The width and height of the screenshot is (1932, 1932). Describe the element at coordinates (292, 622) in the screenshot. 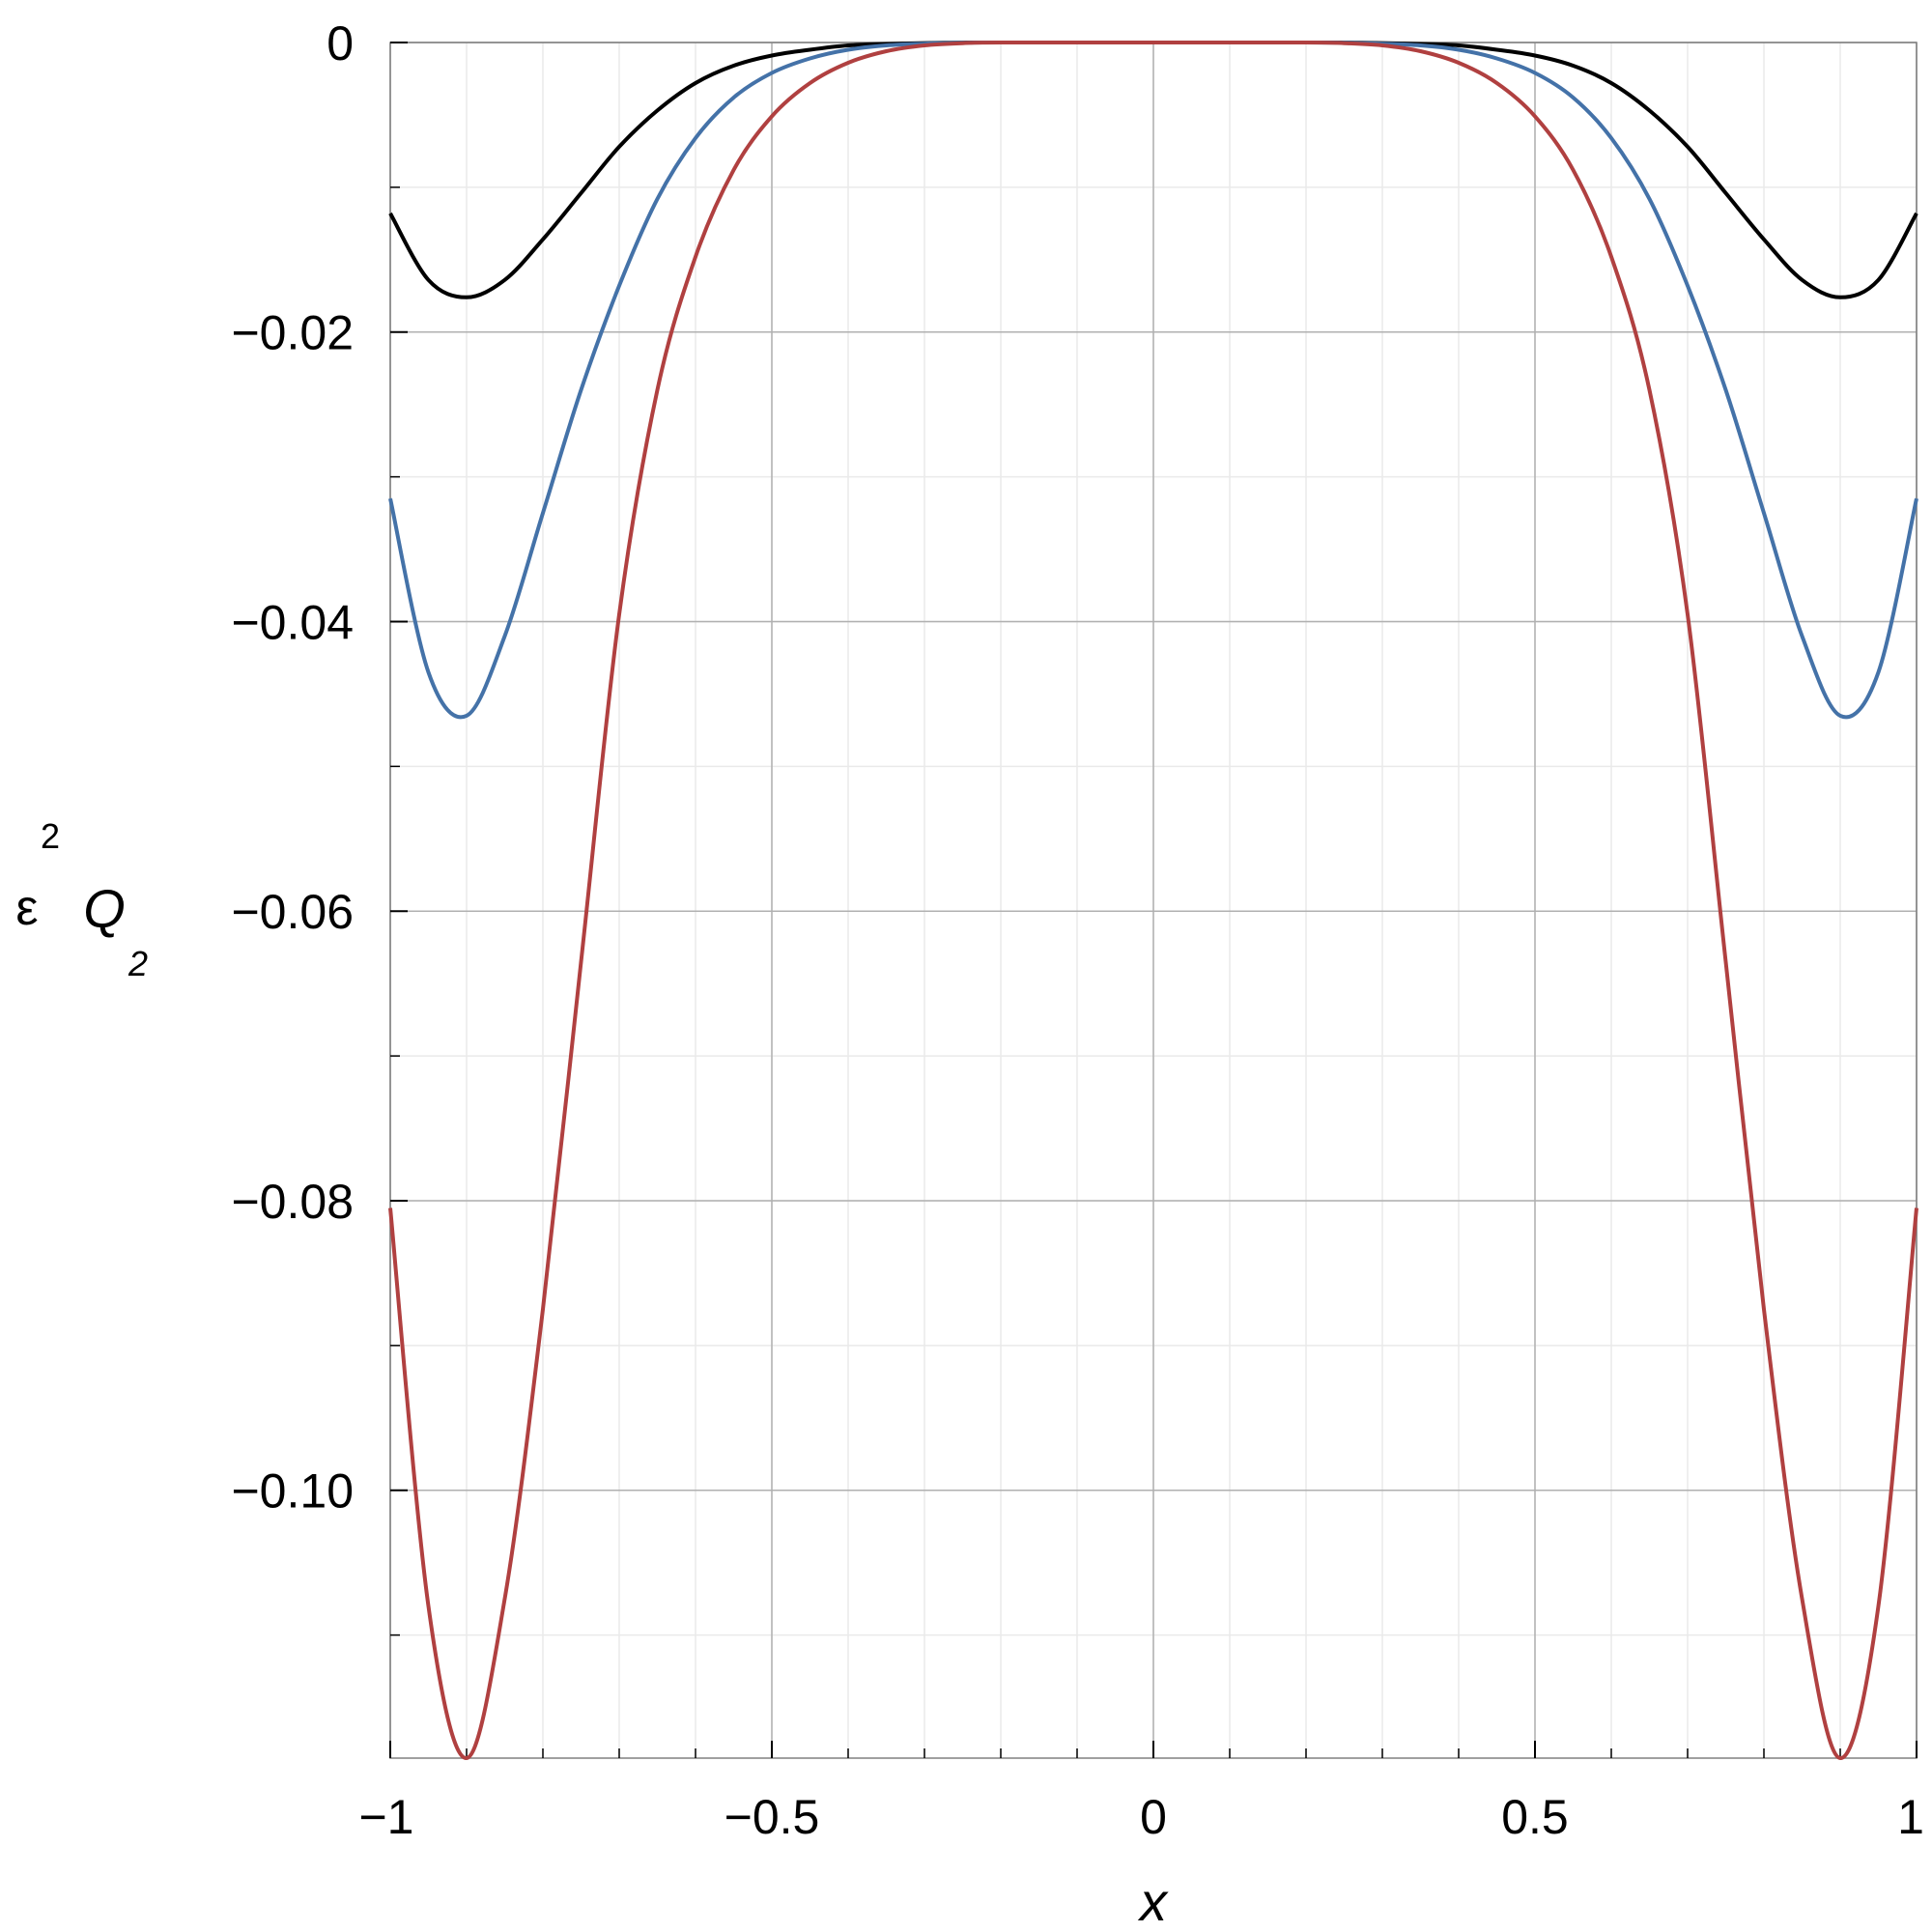

I see `y-tick-label: −0.04` at that location.